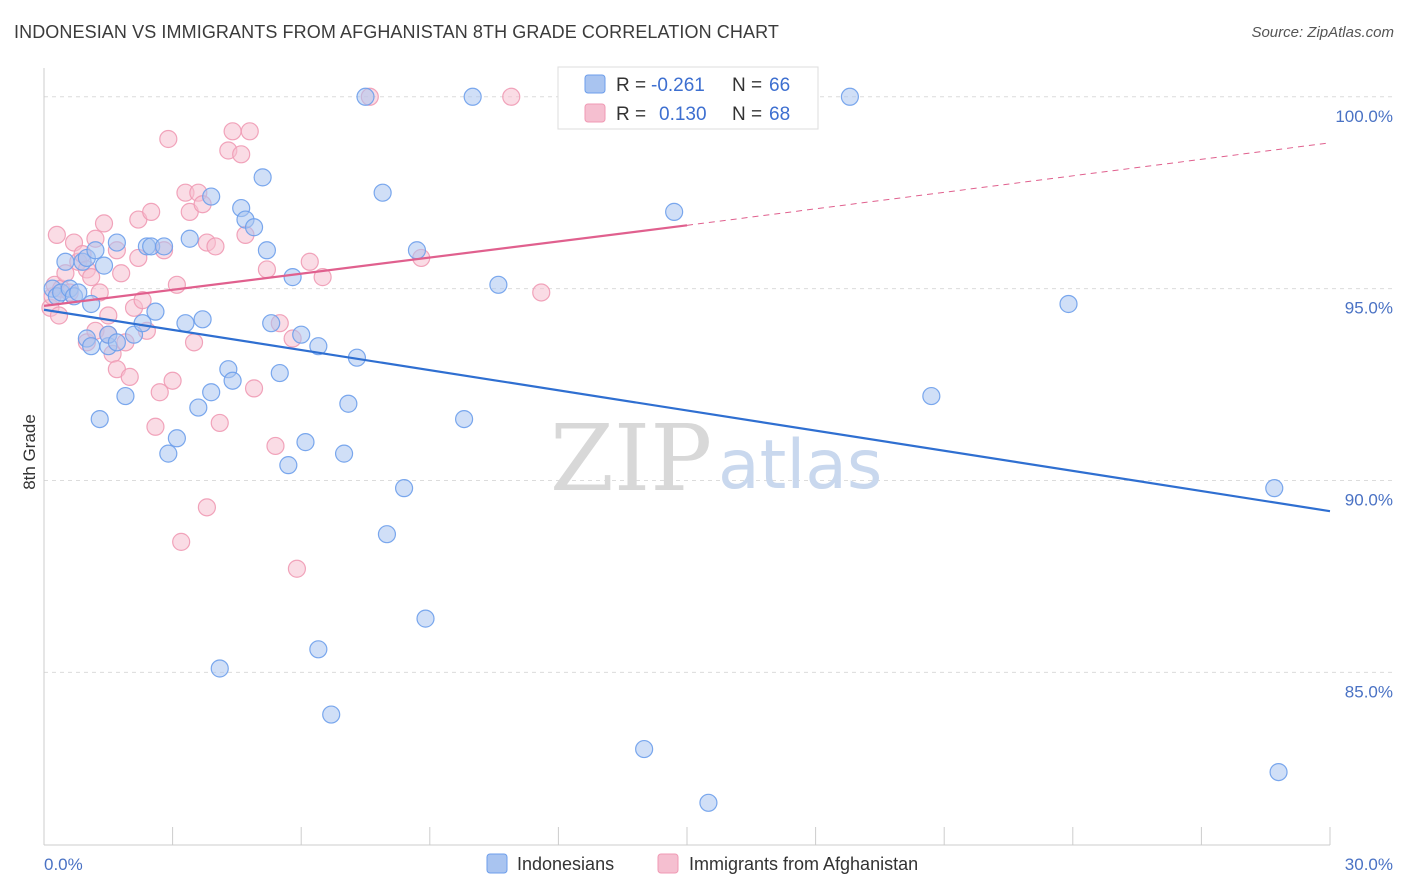  Describe the element at coordinates (678, 85) in the screenshot. I see `legend-r-value-0: -0.261` at that location.